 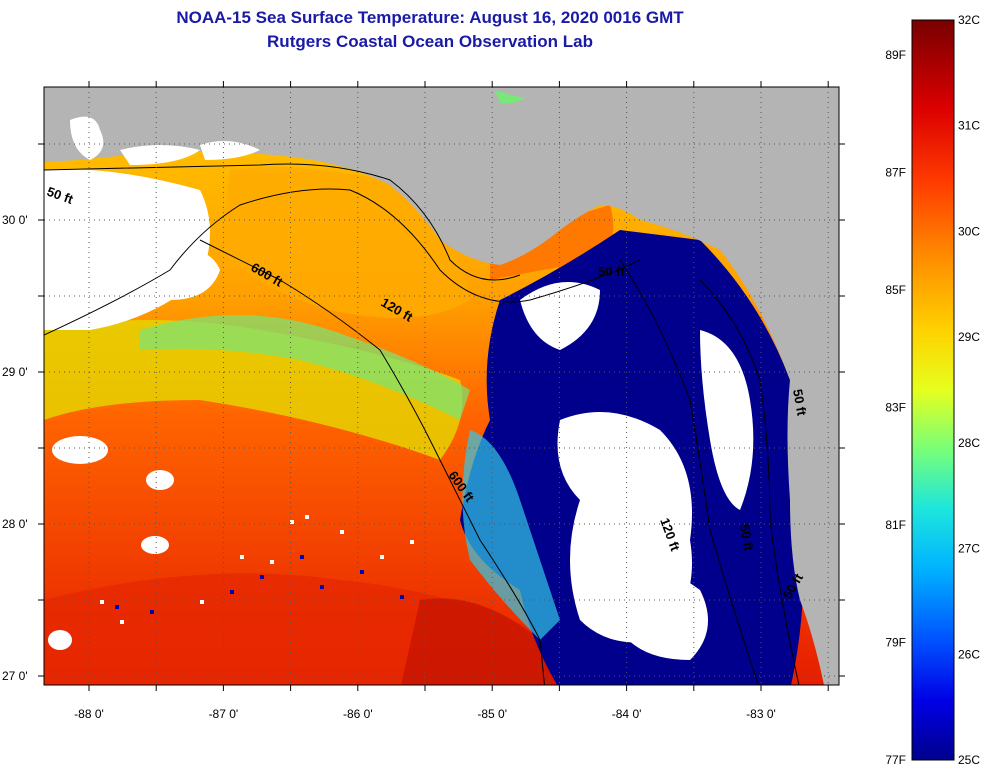 I want to click on lon-label: -83 0', so click(x=761, y=714).